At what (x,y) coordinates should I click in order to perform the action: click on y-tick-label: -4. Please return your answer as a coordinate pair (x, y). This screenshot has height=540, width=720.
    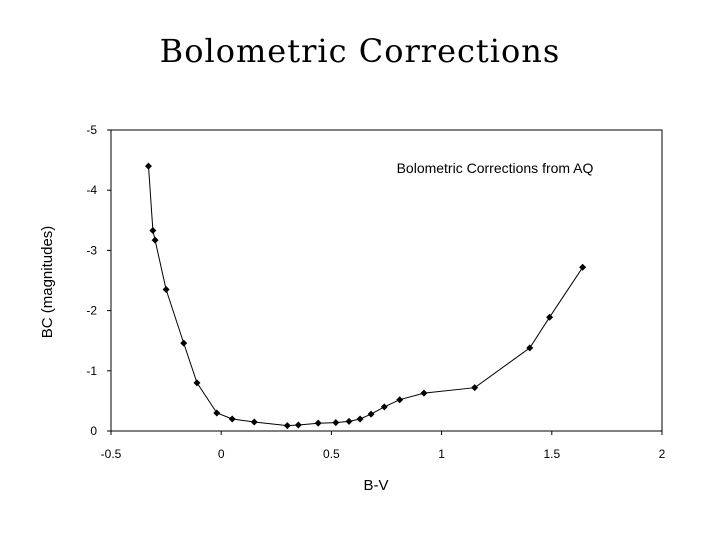
    Looking at the image, I should click on (91, 190).